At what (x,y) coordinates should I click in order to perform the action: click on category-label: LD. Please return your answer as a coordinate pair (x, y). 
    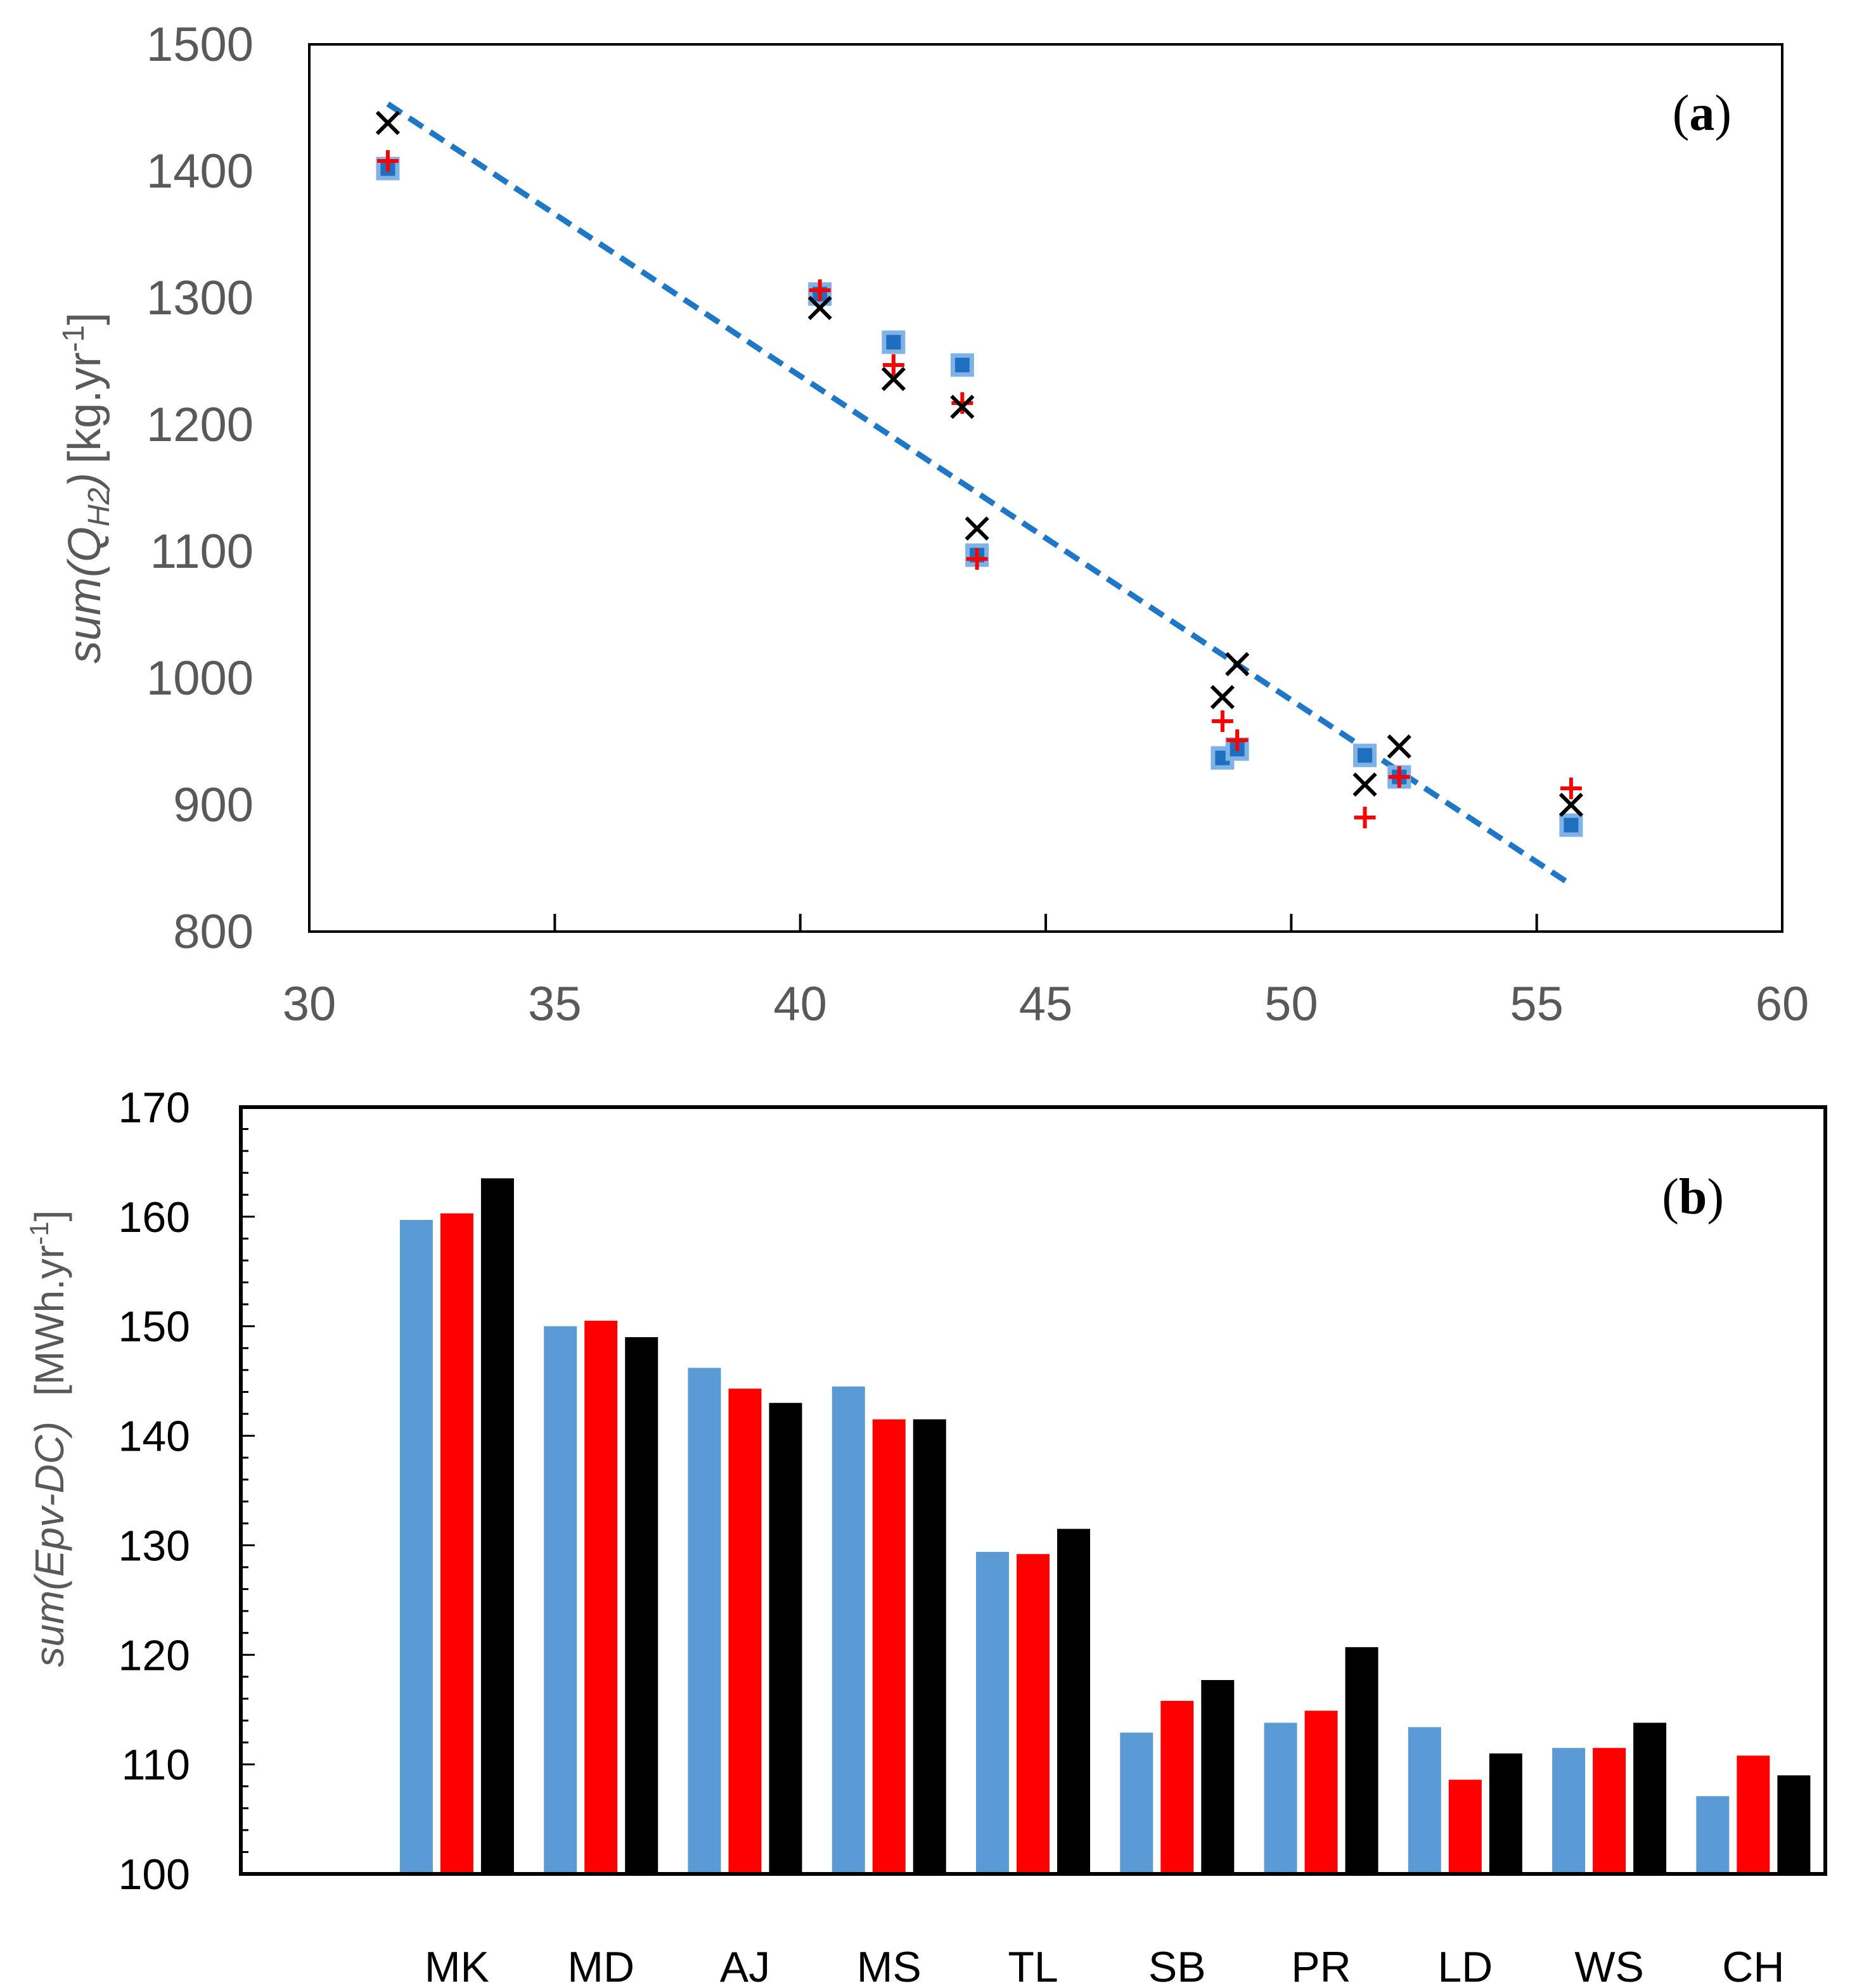
    Looking at the image, I should click on (1465, 1966).